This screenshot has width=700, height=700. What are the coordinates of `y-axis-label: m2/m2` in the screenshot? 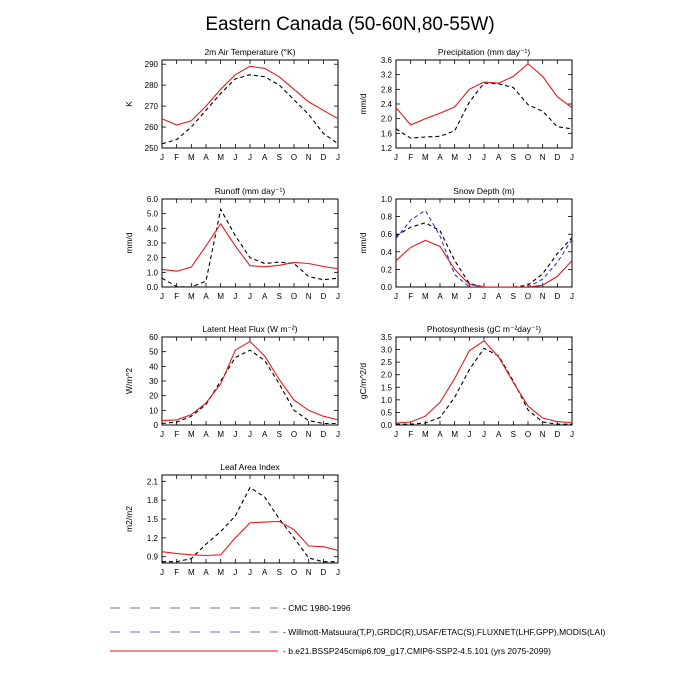 It's located at (129, 519).